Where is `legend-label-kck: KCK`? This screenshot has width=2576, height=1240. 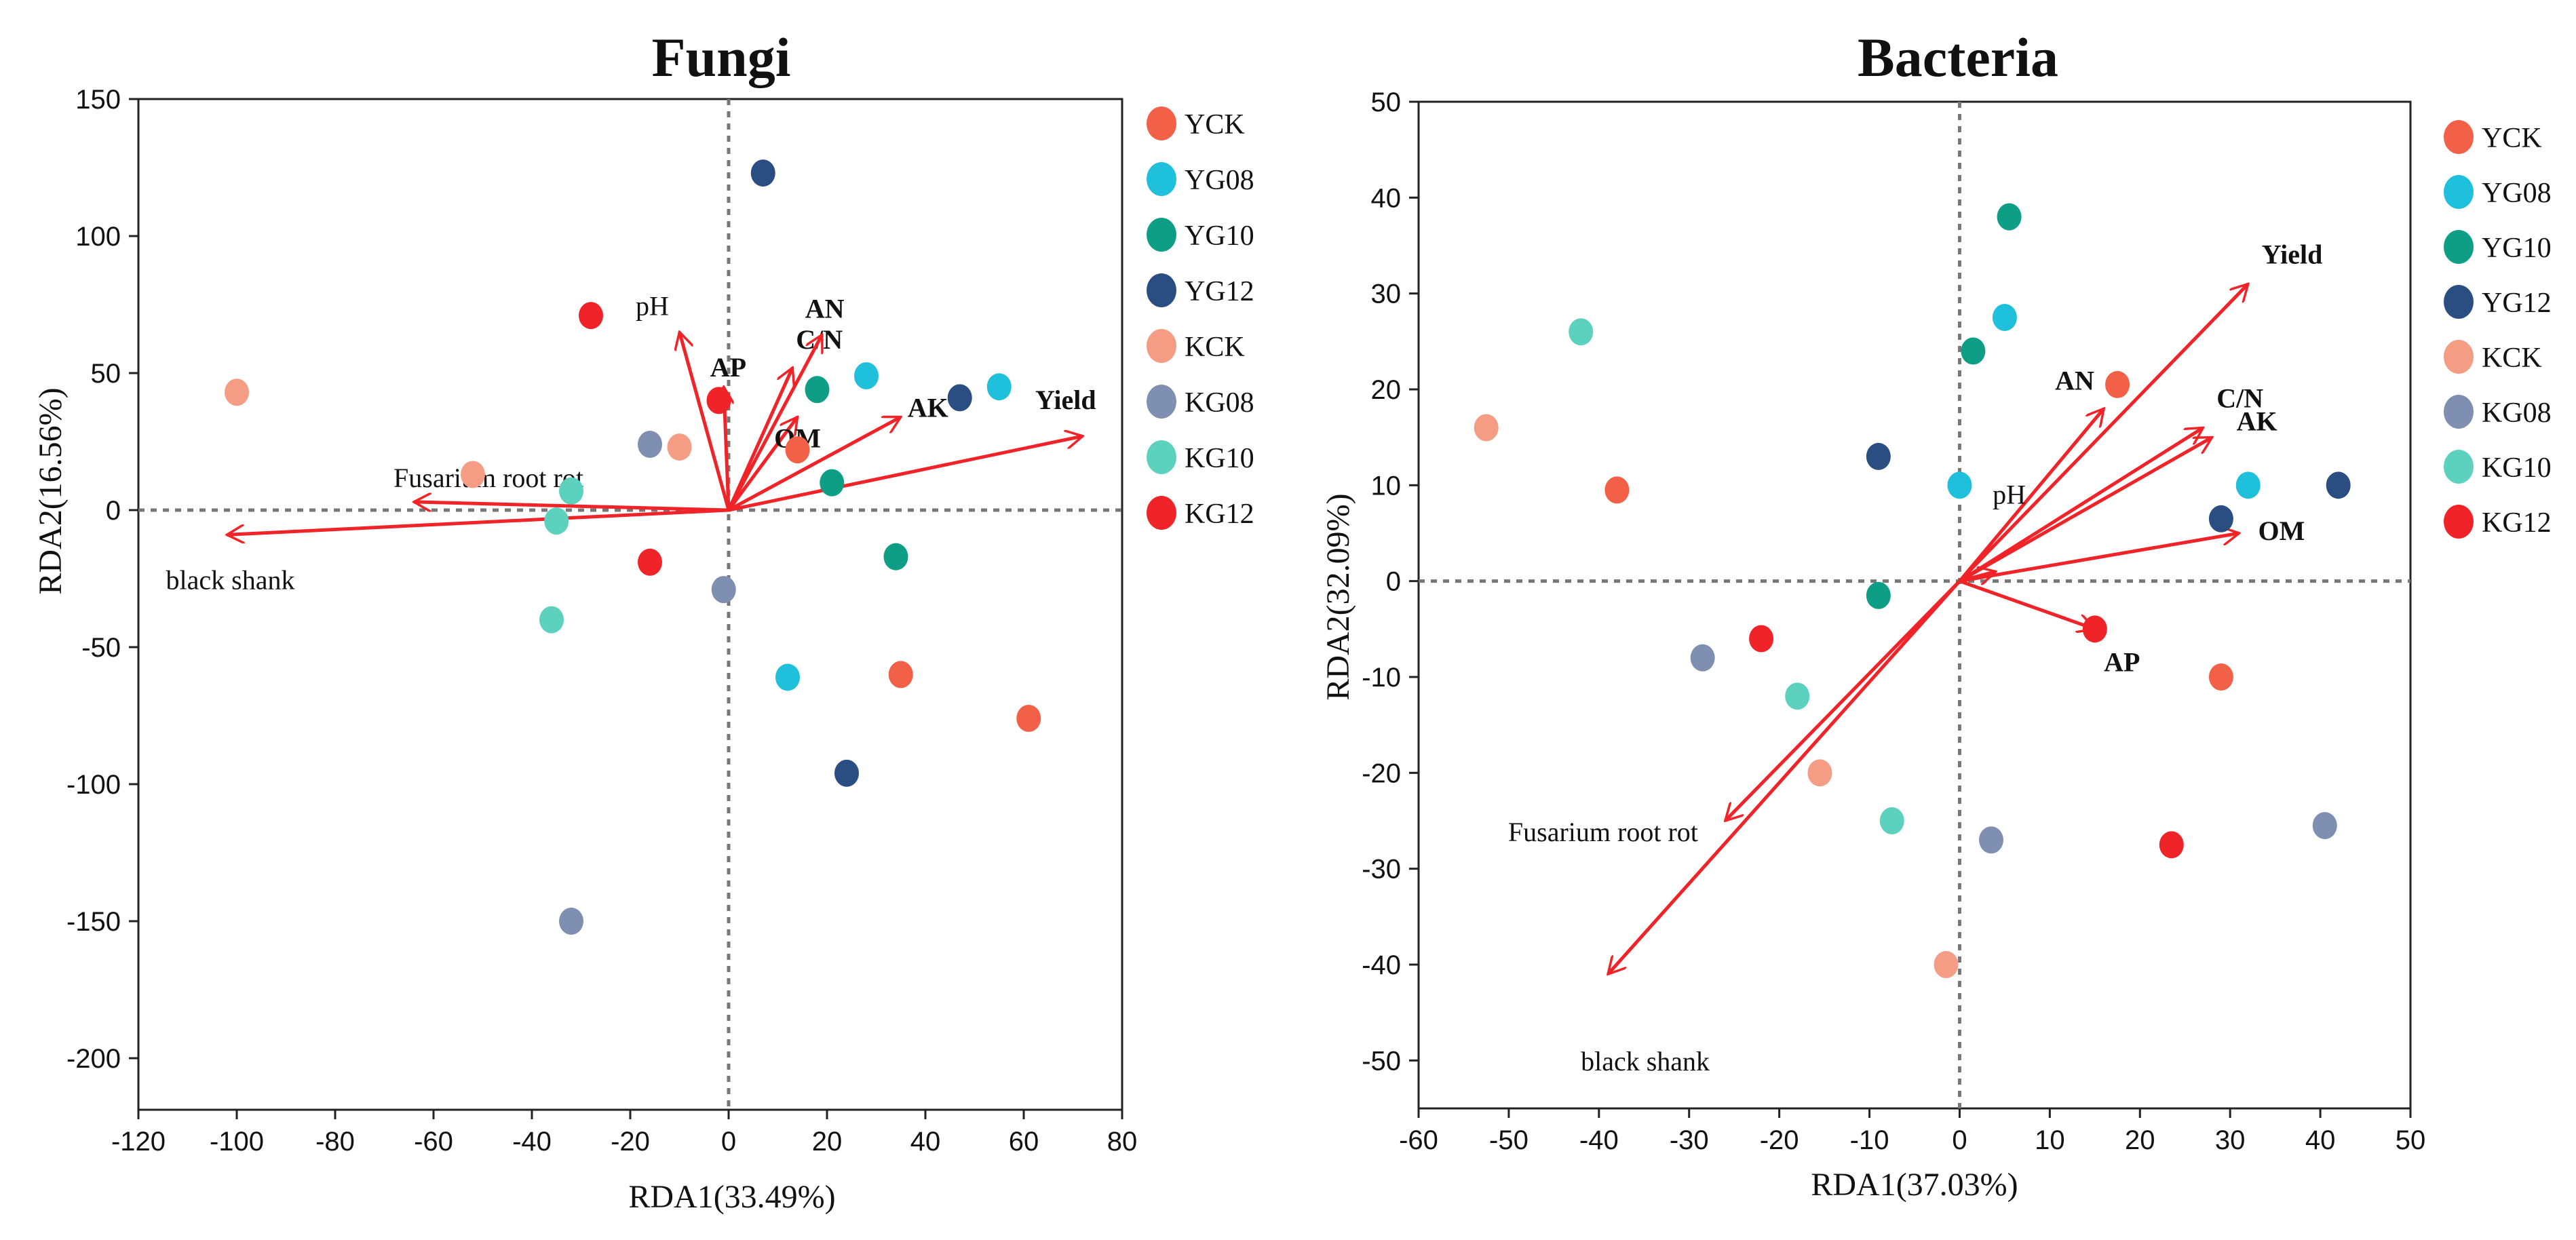 legend-label-kck: KCK is located at coordinates (2512, 358).